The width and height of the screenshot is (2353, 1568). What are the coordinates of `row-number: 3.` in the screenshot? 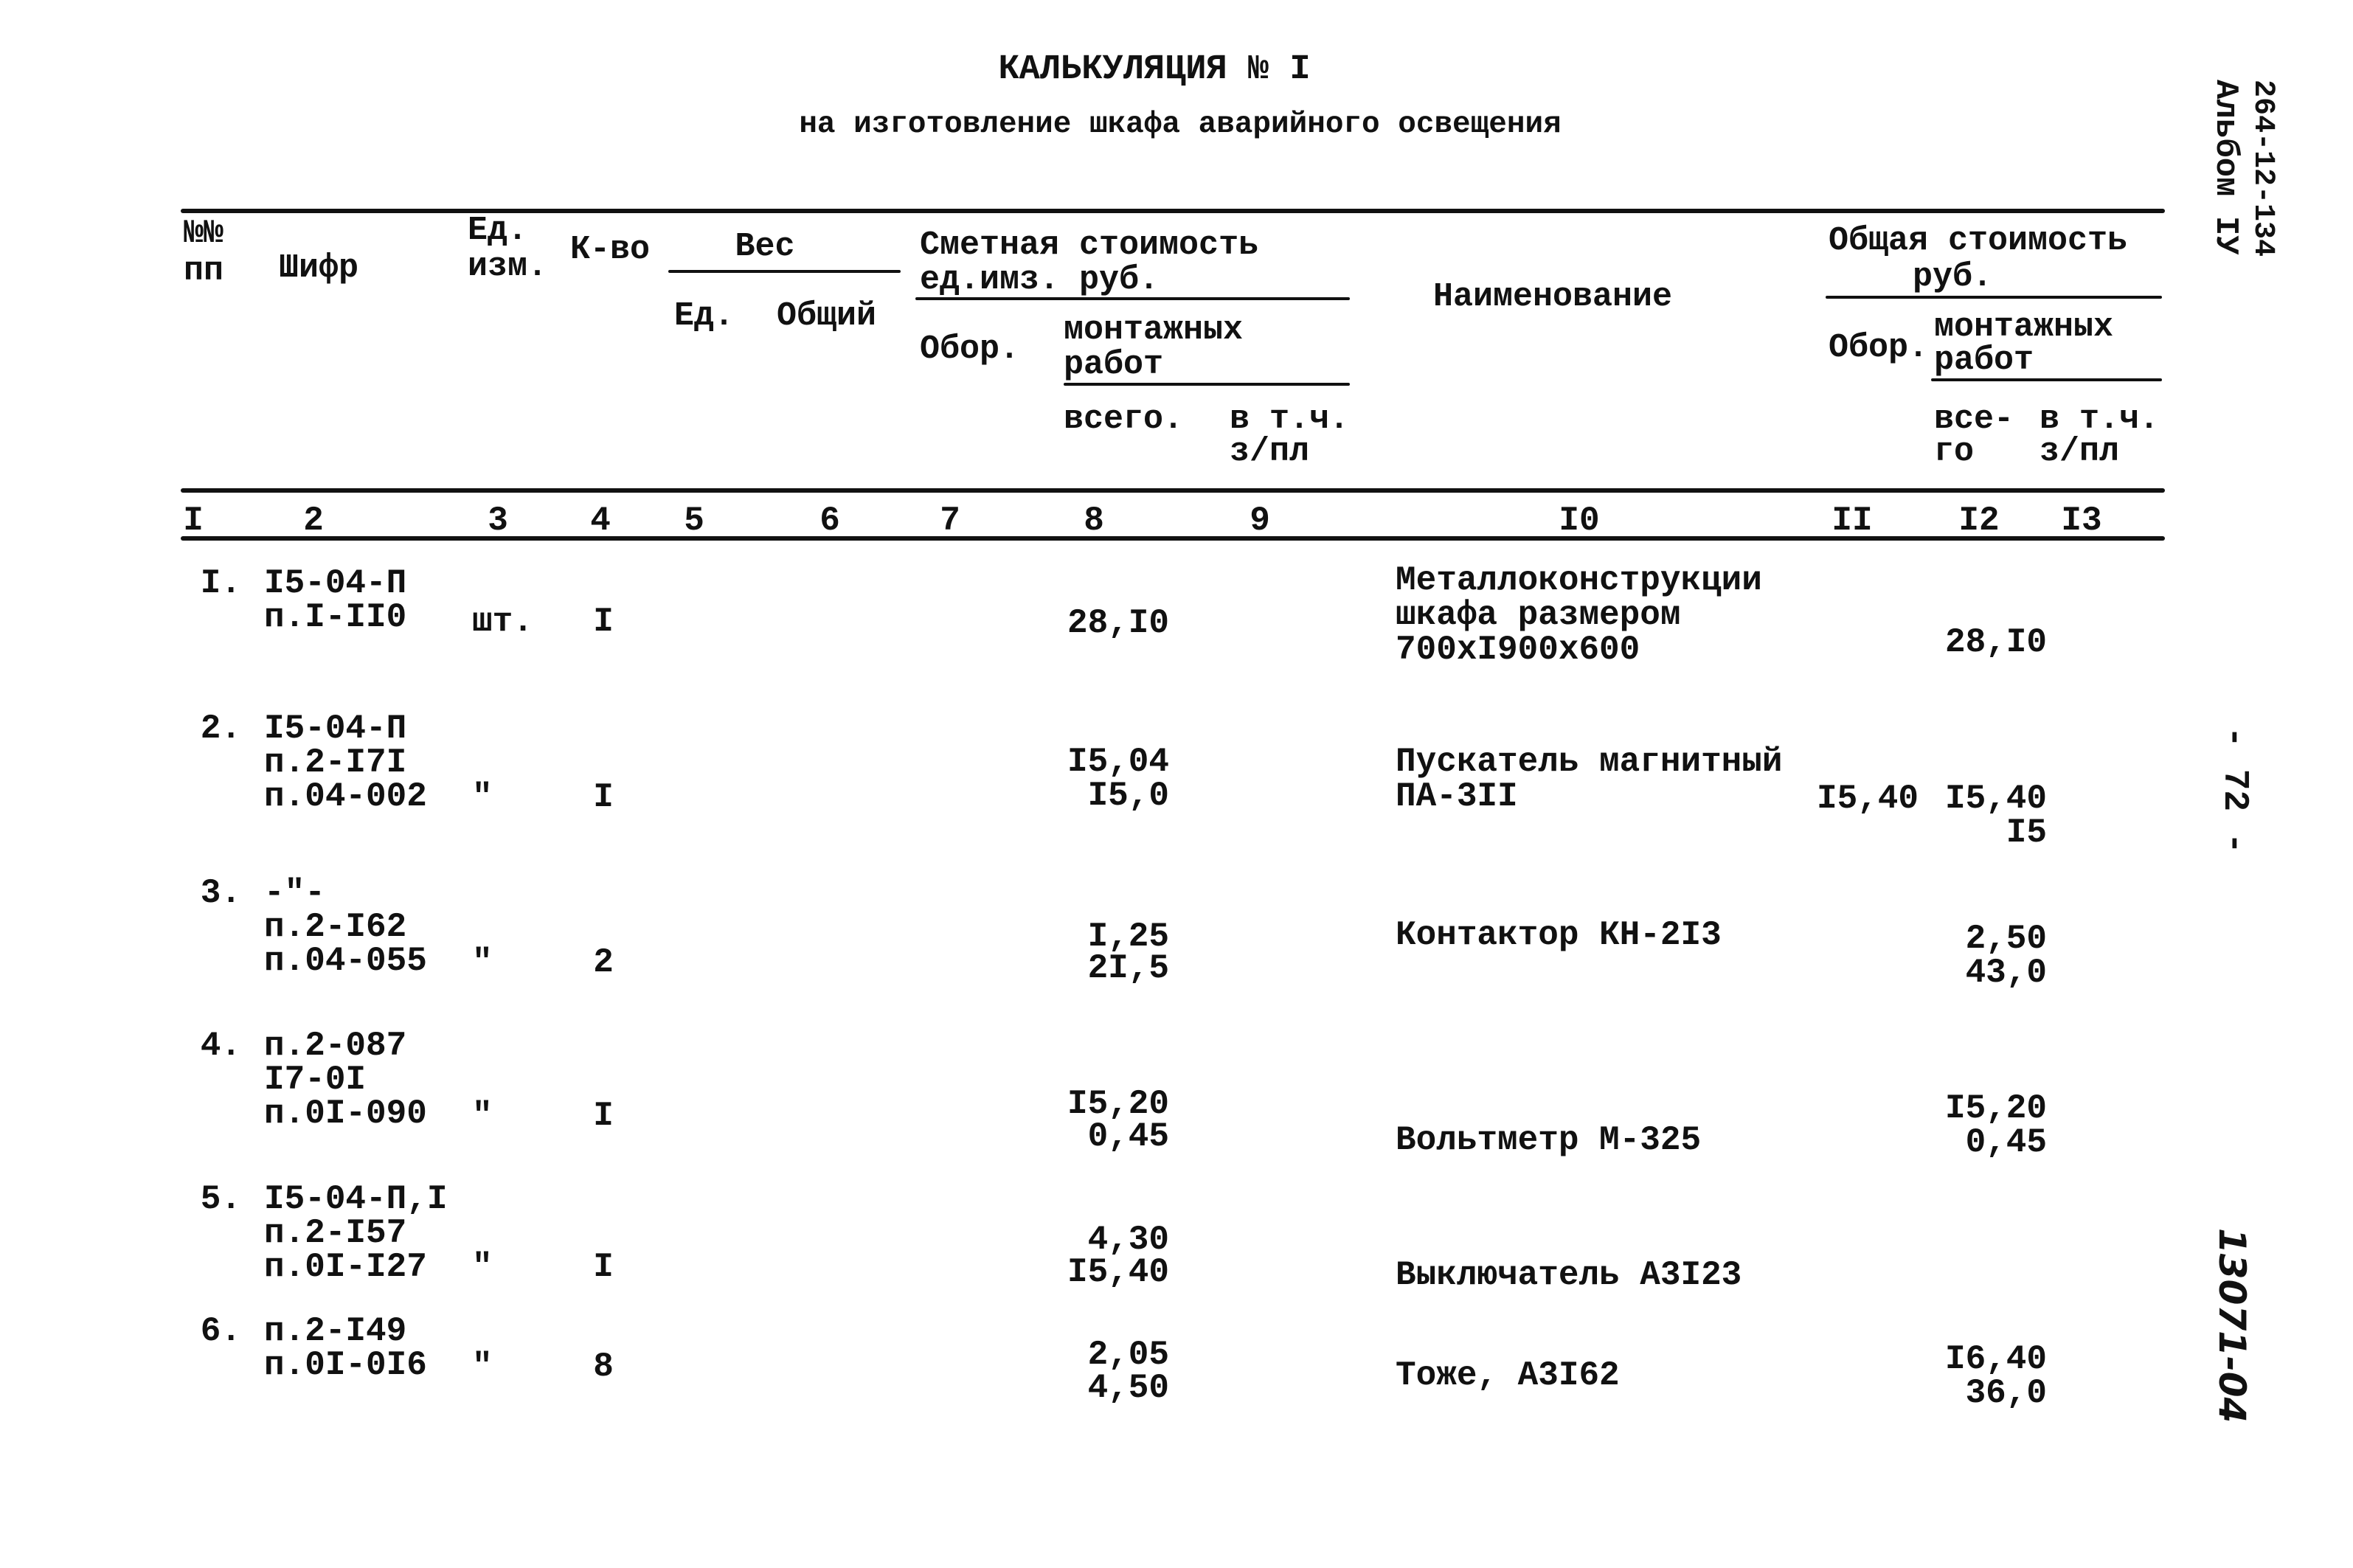 It's located at (221, 893).